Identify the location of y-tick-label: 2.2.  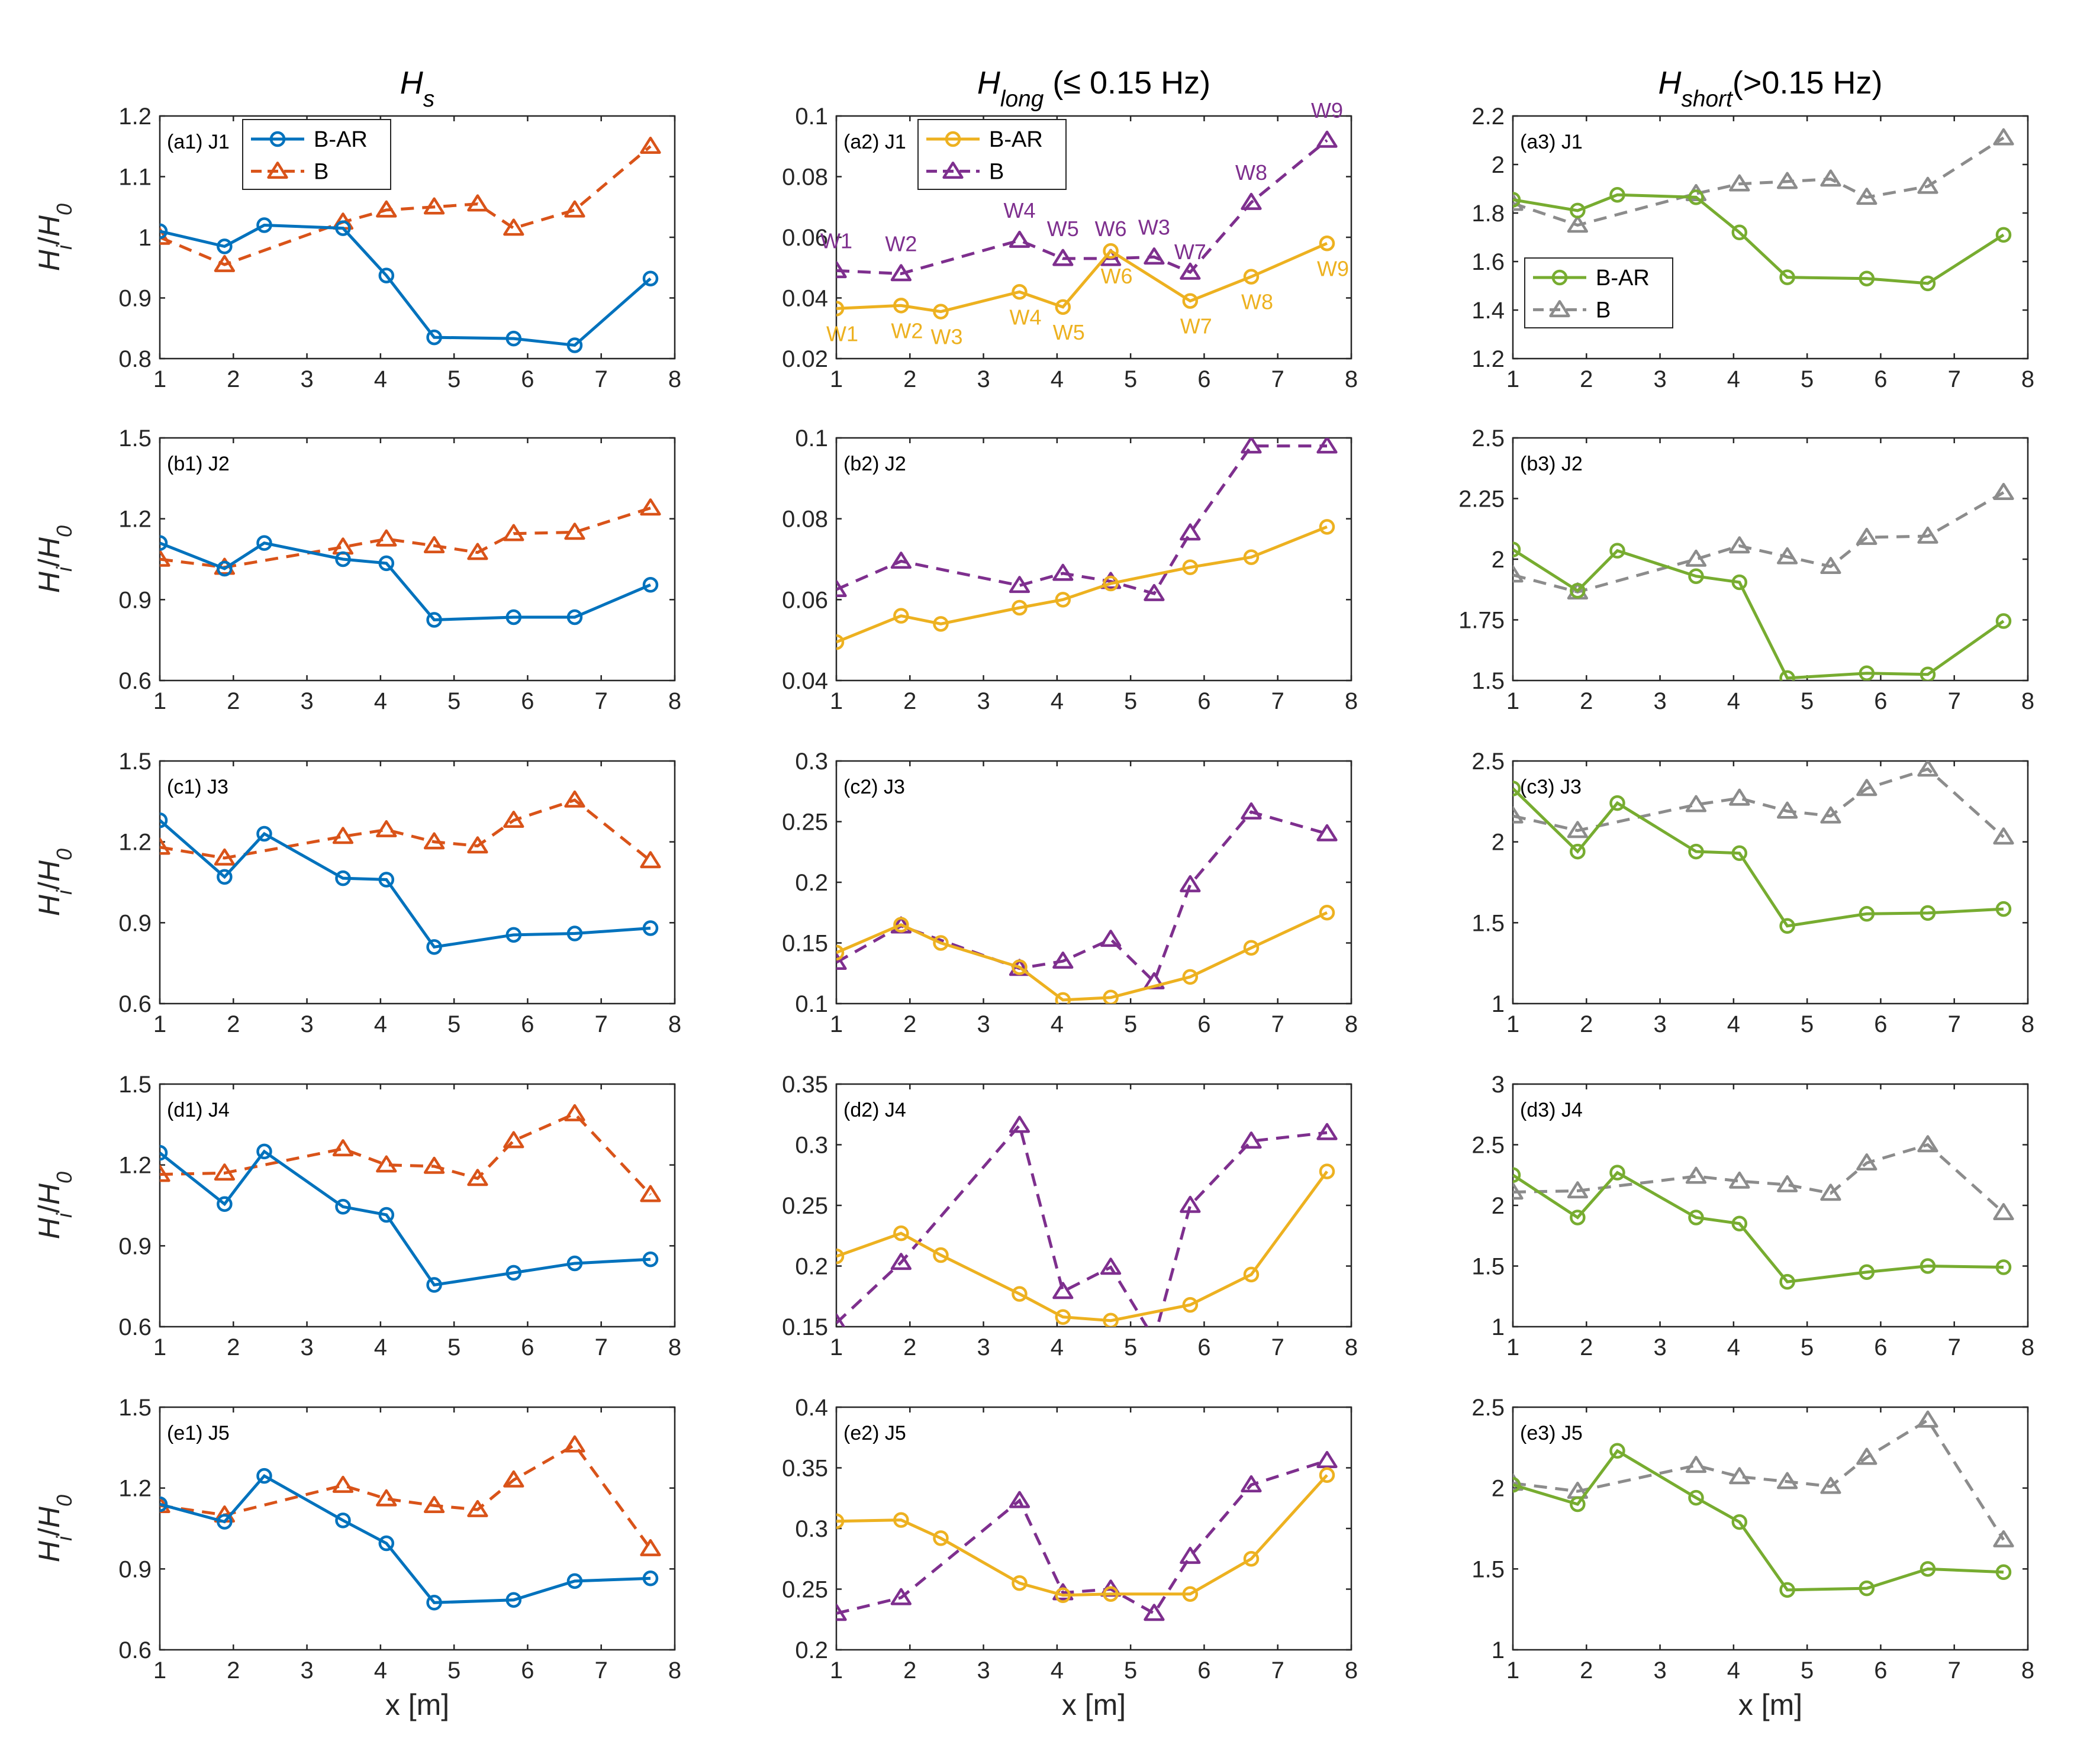
(1488, 117).